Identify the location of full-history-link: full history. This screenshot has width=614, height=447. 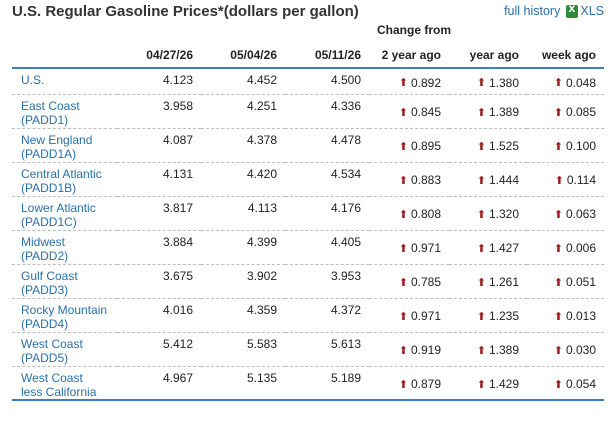
(532, 11).